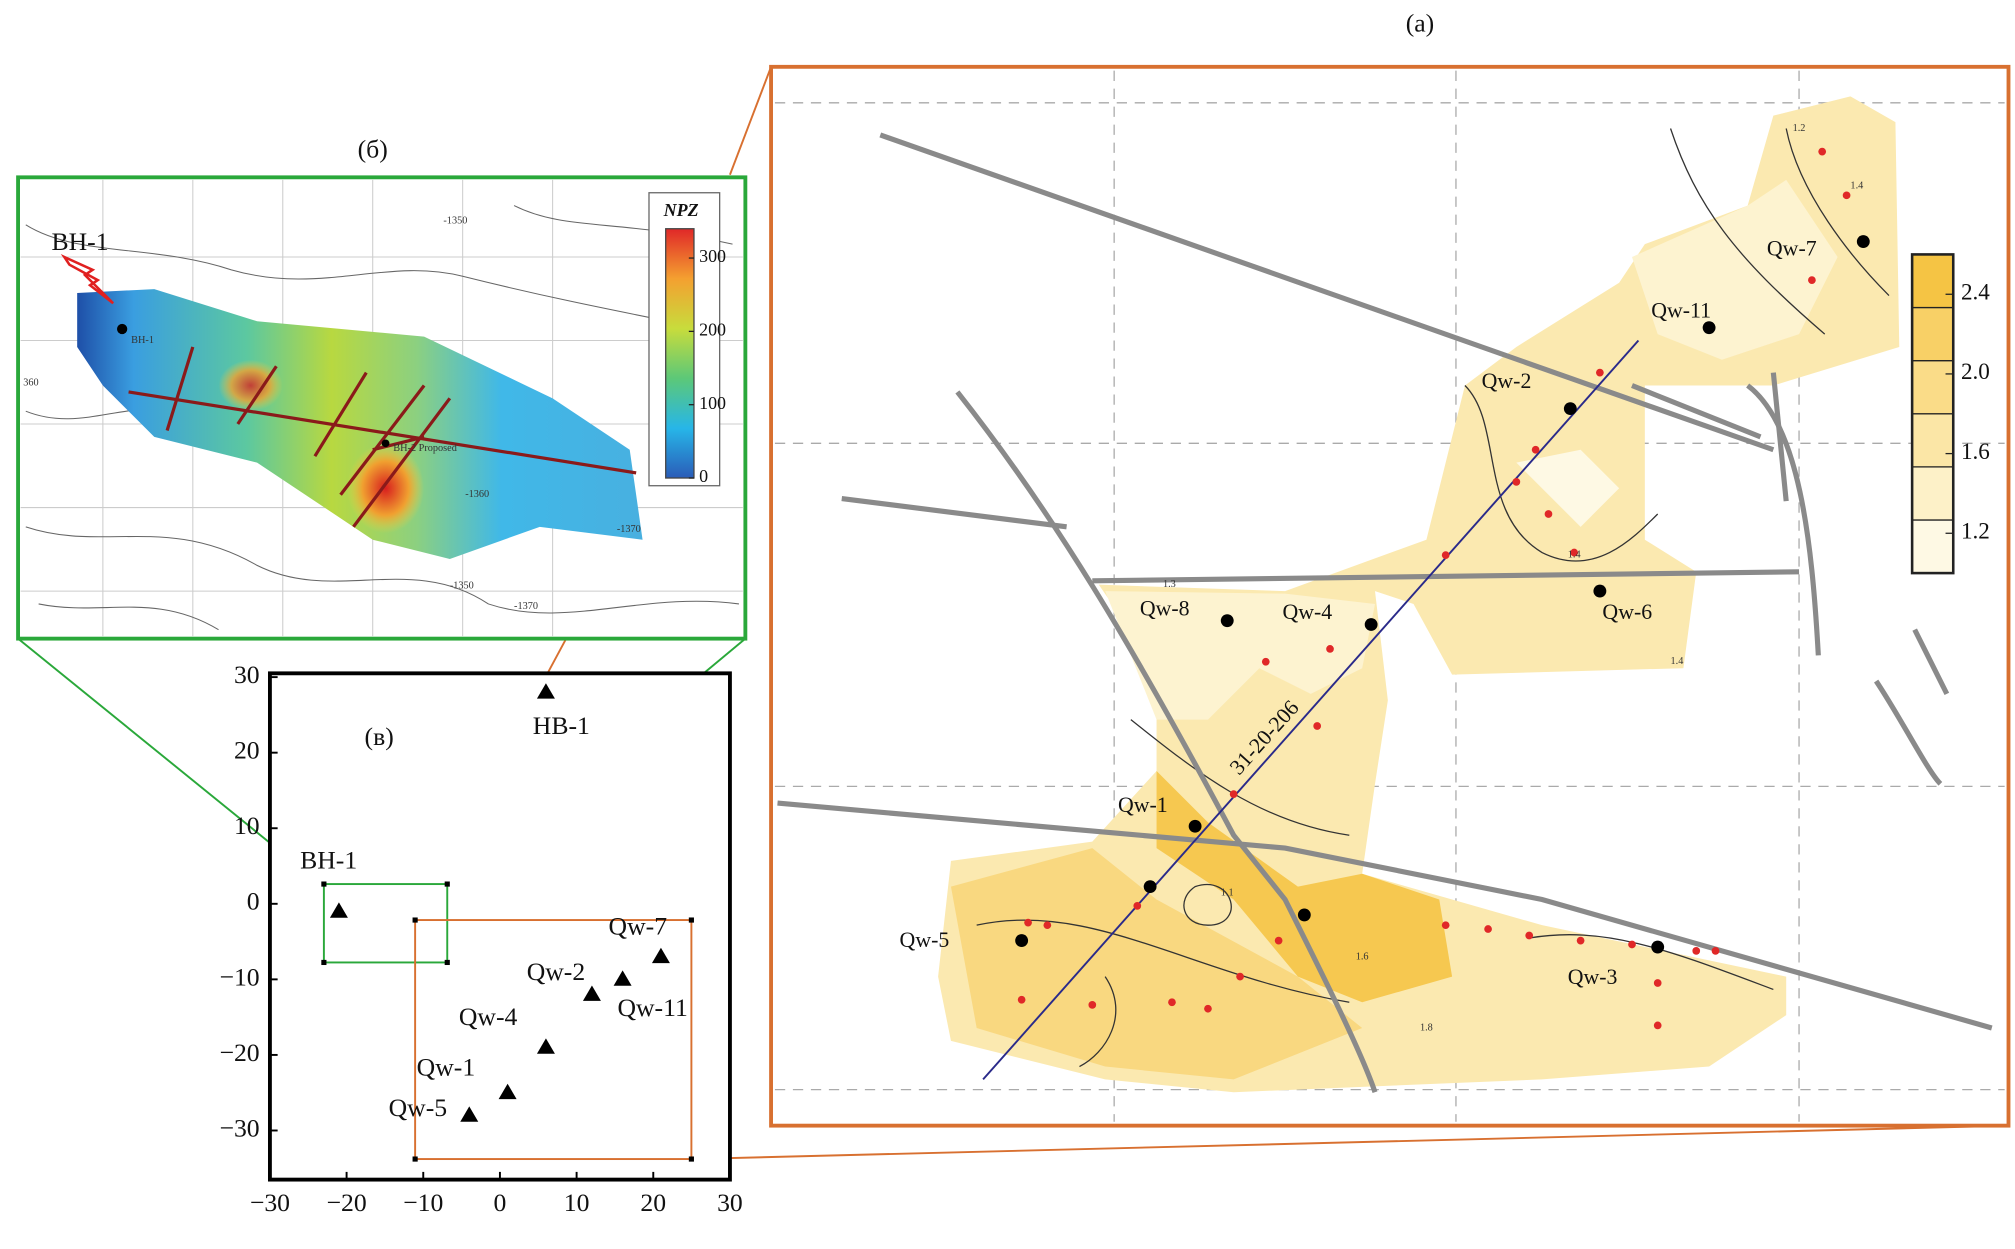  I want to click on point-label: Qw-1, so click(446, 1066).